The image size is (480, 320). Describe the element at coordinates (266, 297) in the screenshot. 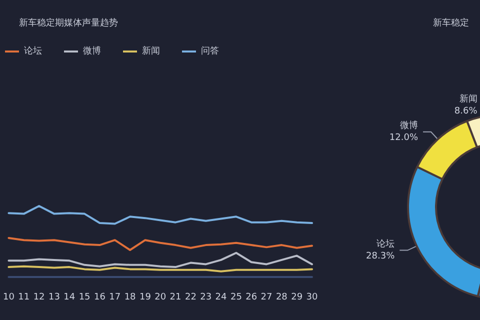

I see `x-tick-label: 27` at that location.